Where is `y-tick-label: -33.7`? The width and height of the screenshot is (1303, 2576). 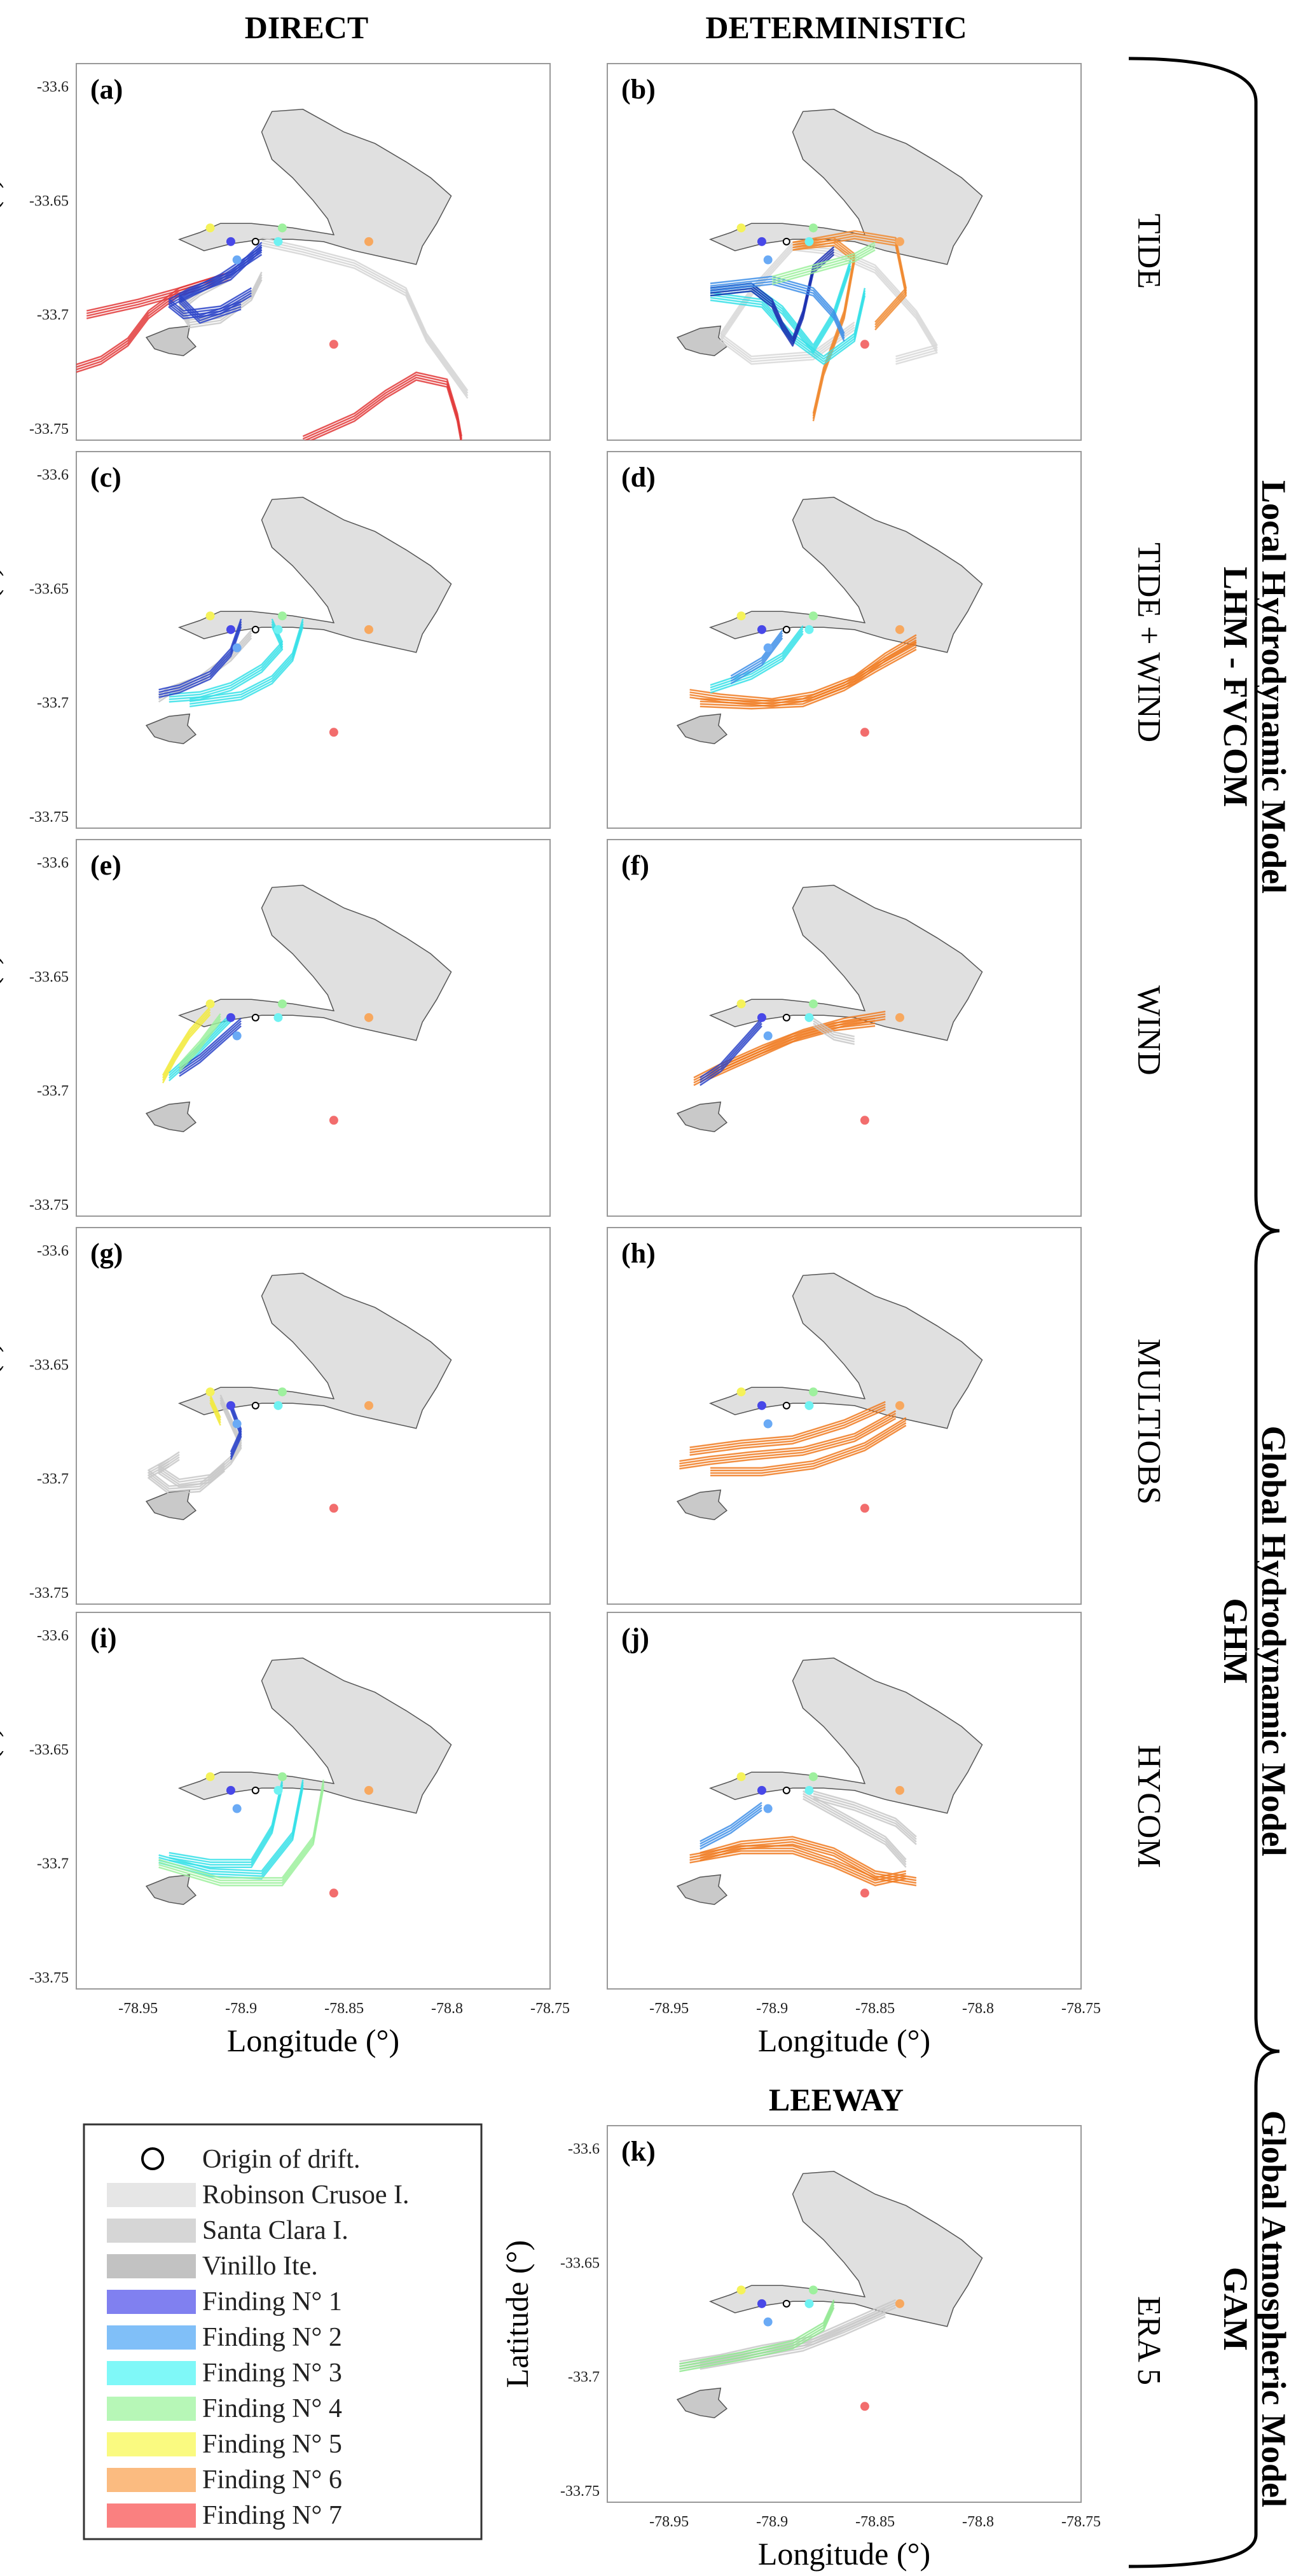
y-tick-label: -33.7 is located at coordinates (53, 1479).